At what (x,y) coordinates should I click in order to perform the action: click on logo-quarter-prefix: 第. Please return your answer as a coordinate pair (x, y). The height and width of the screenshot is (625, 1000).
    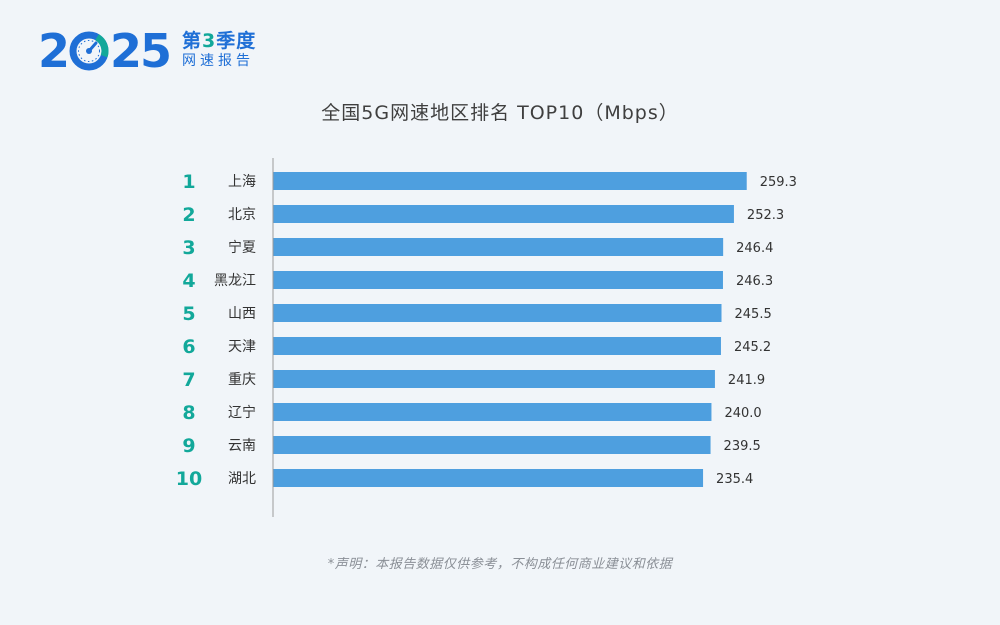
    Looking at the image, I should click on (192, 41).